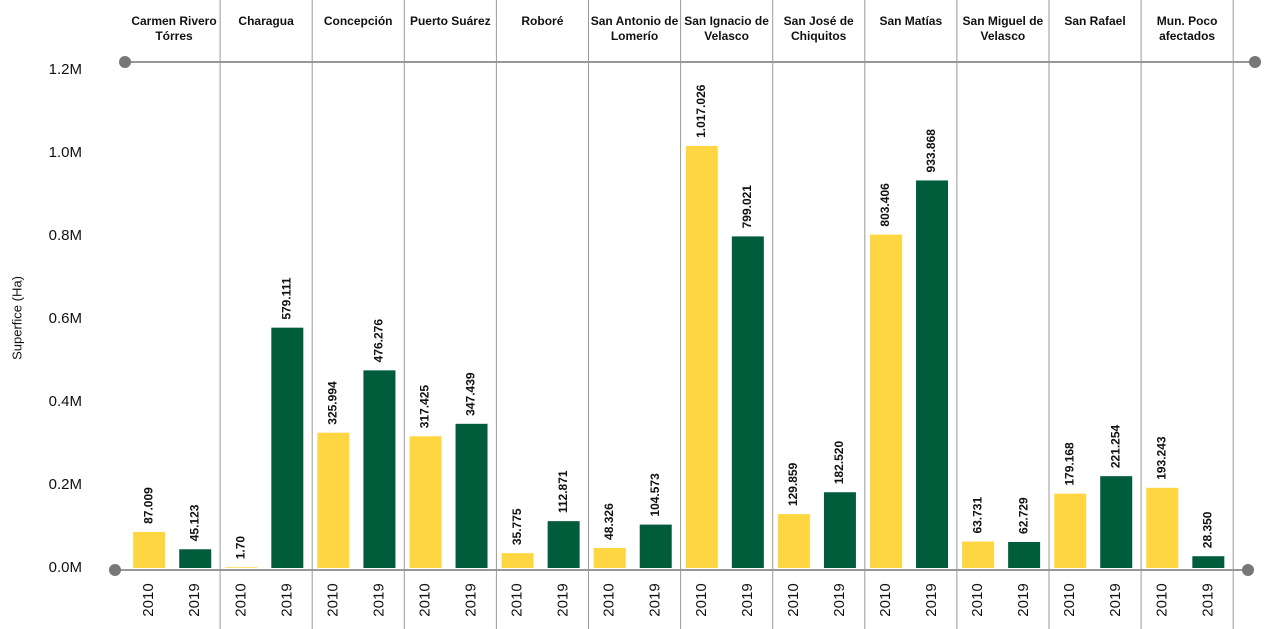 Image resolution: width=1265 pixels, height=629 pixels. Describe the element at coordinates (65, 401) in the screenshot. I see `y-tick-label: 0.4M` at that location.